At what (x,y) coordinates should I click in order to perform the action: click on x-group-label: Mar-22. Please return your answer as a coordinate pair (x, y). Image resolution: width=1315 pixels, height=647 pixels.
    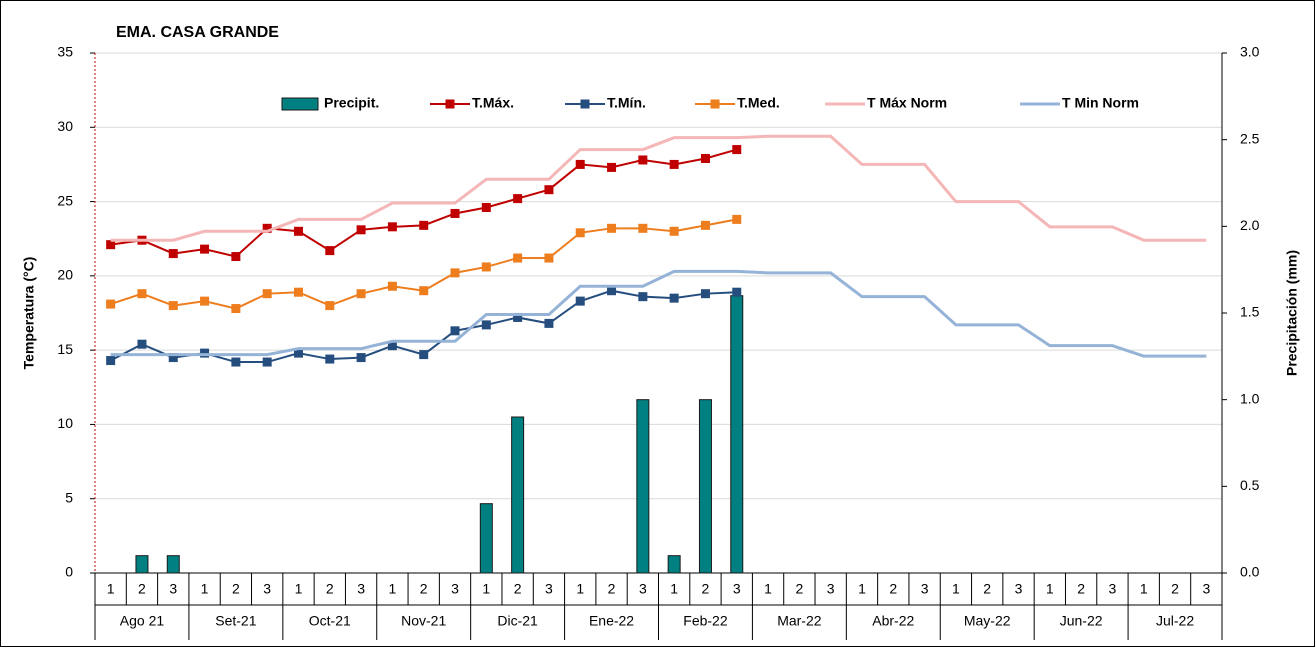
    Looking at the image, I should click on (799, 621).